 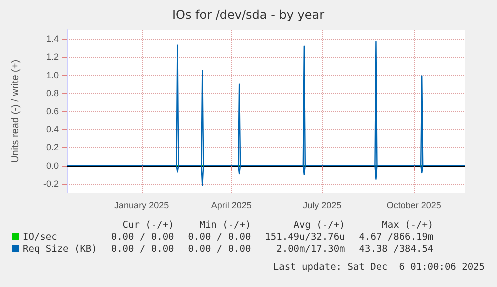 What do you see at coordinates (52, 57) in the screenshot?
I see `y-tick-label: 1.2` at bounding box center [52, 57].